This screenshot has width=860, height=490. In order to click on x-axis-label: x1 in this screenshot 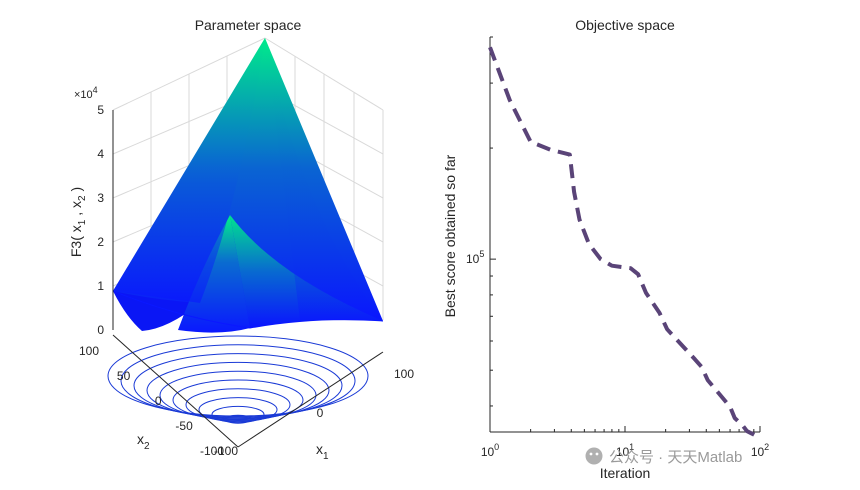, I will do `click(322, 451)`.